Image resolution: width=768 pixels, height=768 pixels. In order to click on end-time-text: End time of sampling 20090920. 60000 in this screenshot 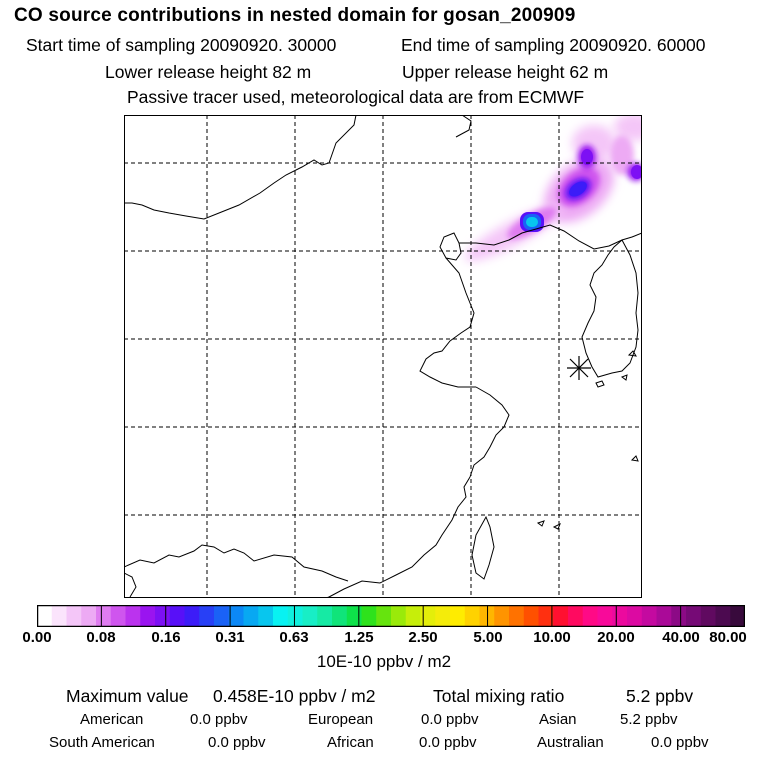, I will do `click(553, 45)`.